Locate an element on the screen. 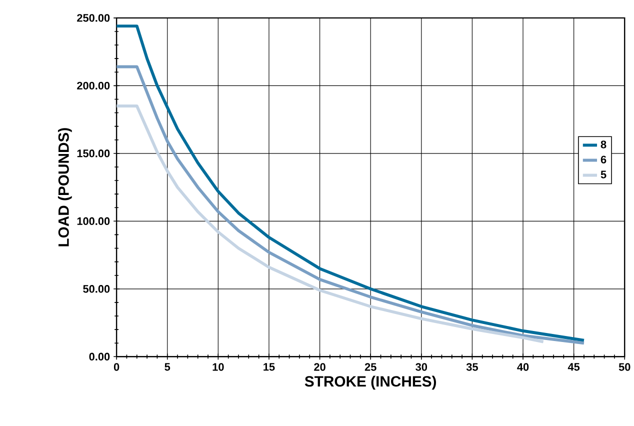  legend-label: 6 is located at coordinates (603, 160).